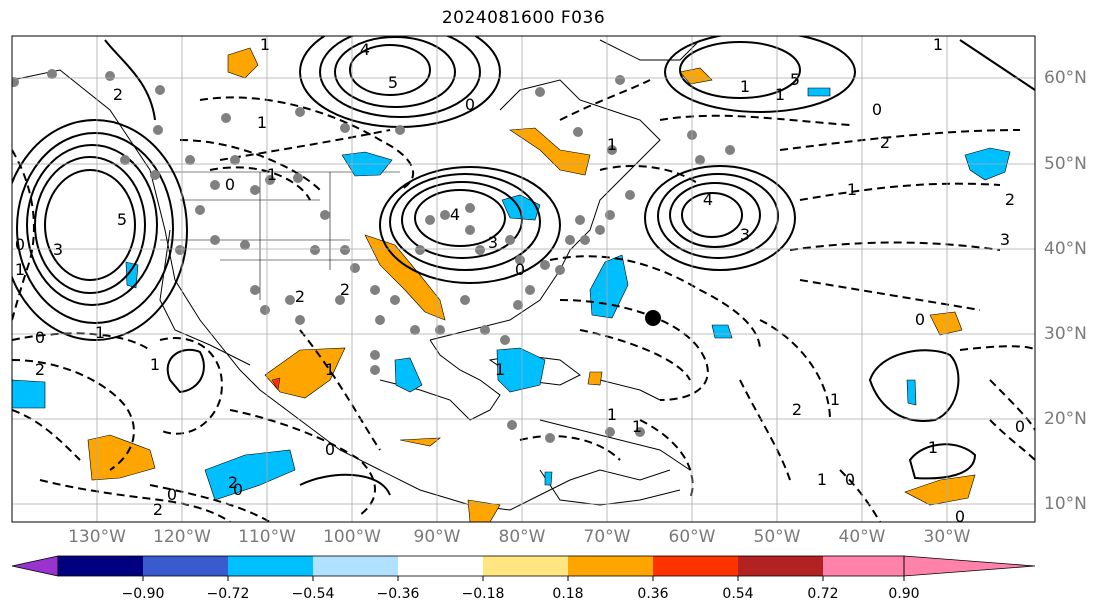 The width and height of the screenshot is (1105, 615). What do you see at coordinates (947, 537) in the screenshot?
I see `lon-label: 30°W` at bounding box center [947, 537].